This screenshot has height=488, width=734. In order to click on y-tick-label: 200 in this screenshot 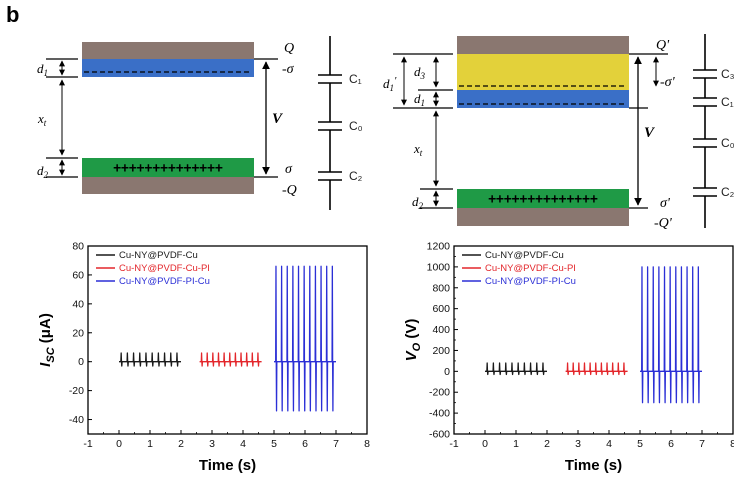, I will do `click(441, 351)`.